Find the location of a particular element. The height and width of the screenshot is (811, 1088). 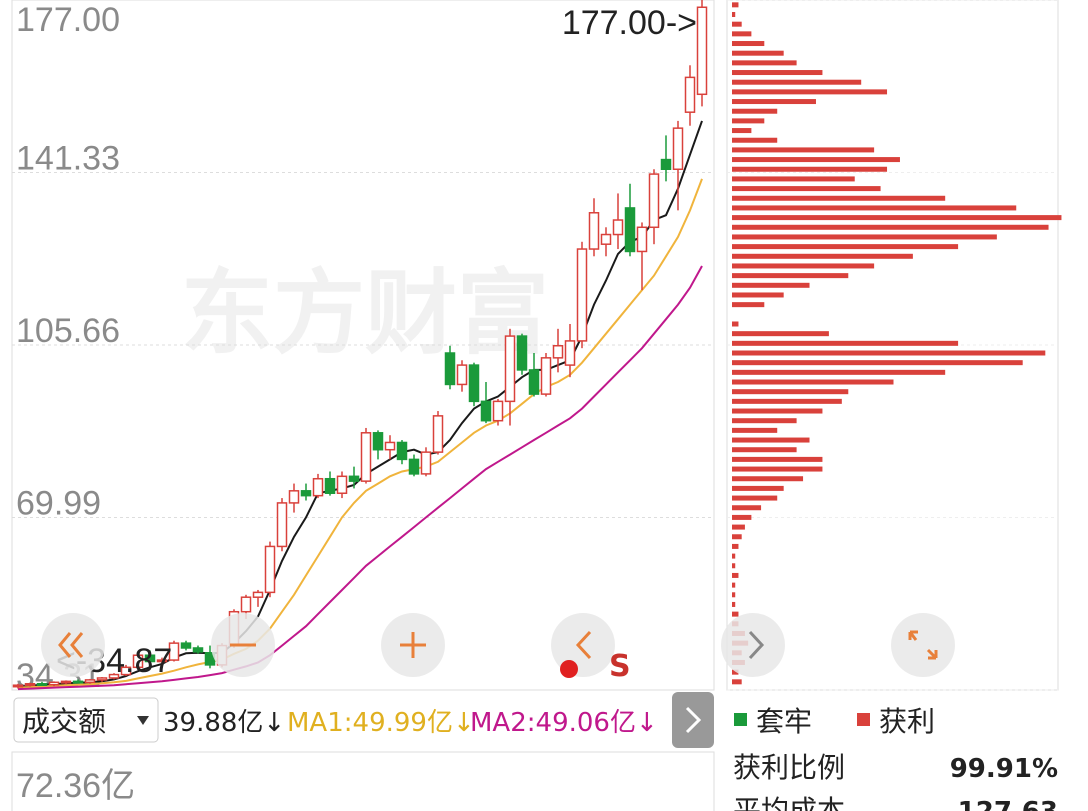

buy-dot is located at coordinates (569, 669).